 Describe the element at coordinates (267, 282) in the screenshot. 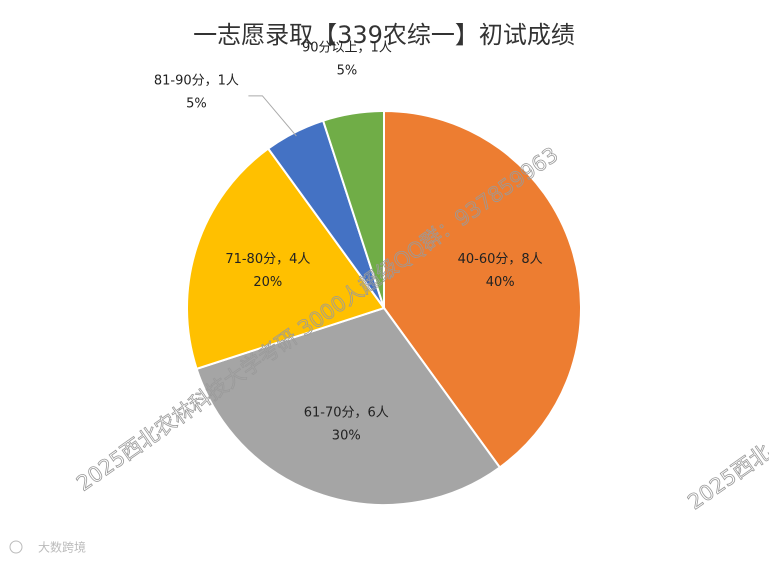

I see `data-label: 20%` at that location.